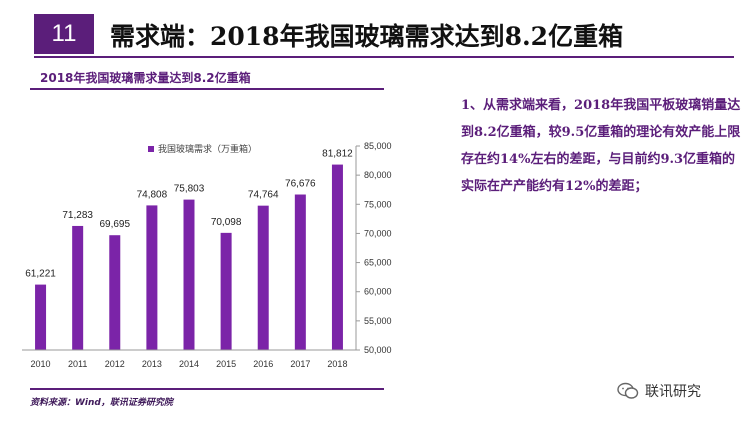 The image size is (748, 423). I want to click on x-tick-label: 2015, so click(226, 364).